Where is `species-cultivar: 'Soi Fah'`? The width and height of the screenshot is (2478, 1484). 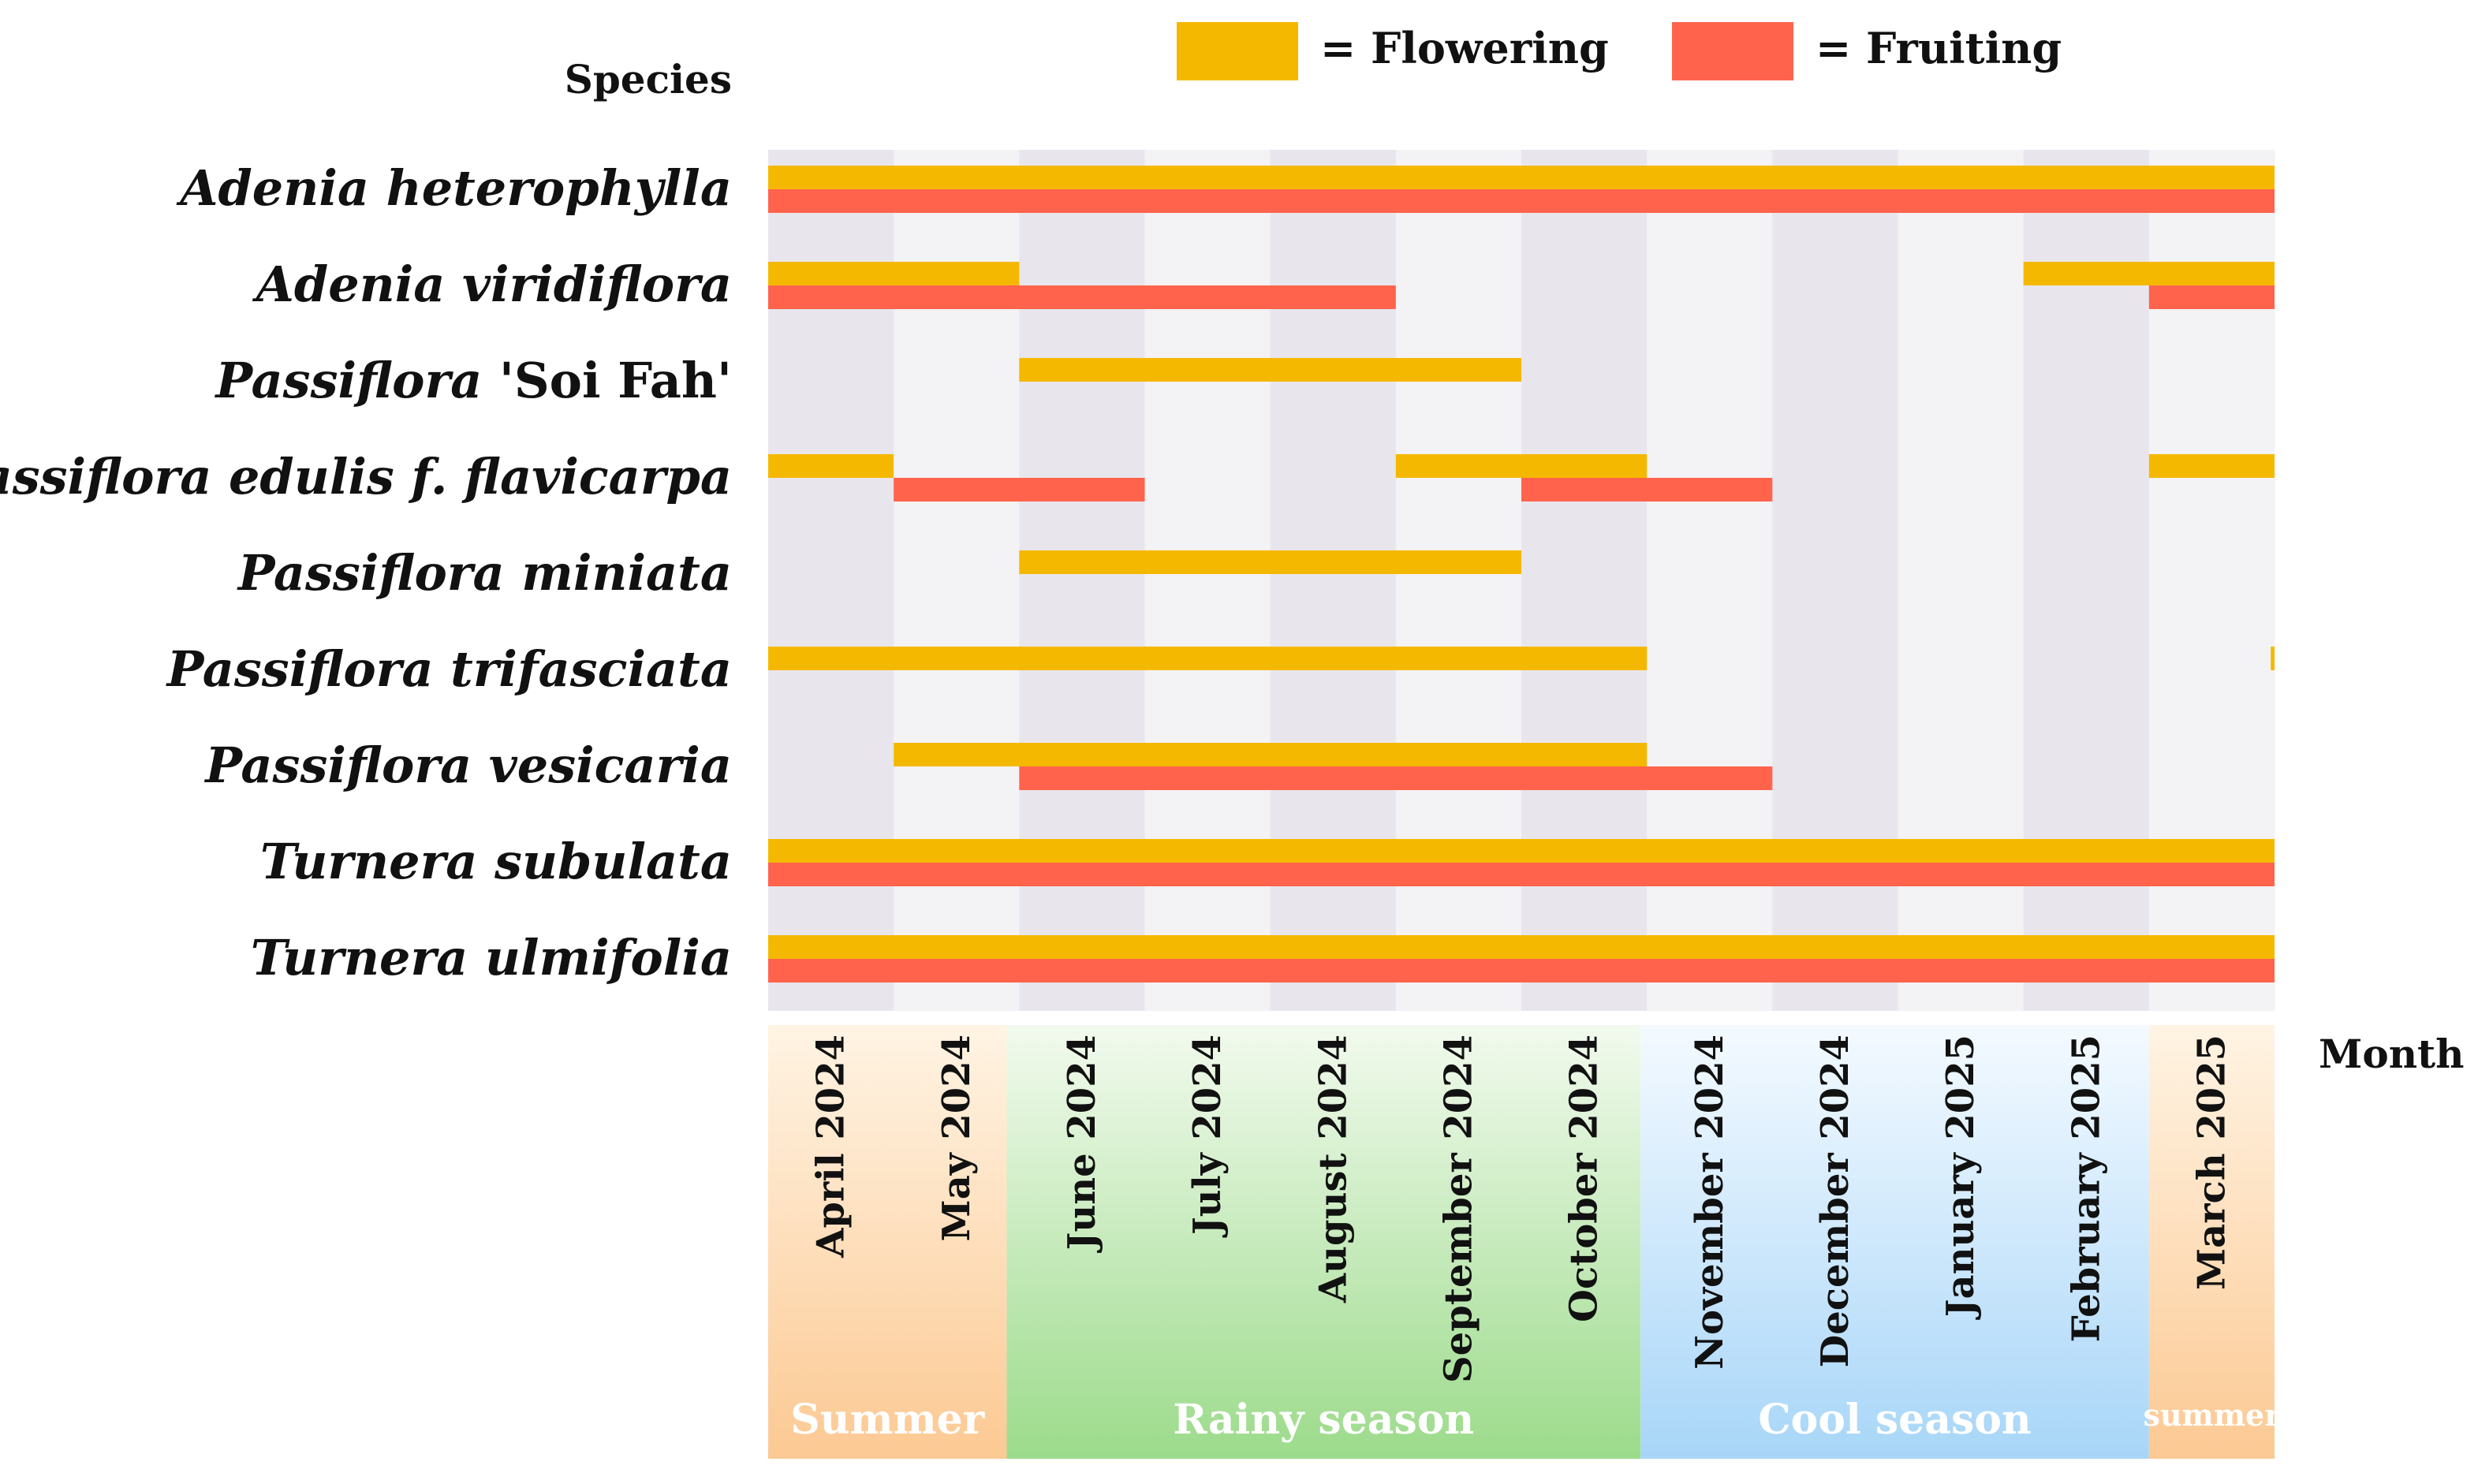 species-cultivar: 'Soi Fah' is located at coordinates (607, 380).